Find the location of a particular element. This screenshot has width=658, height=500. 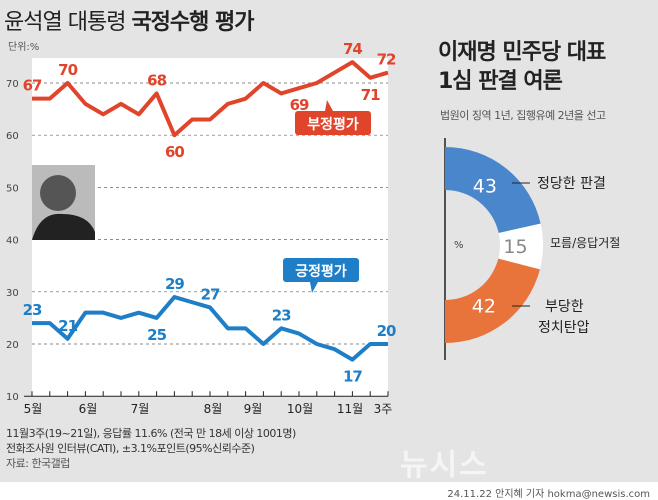

data-label: 68 is located at coordinates (156, 80).